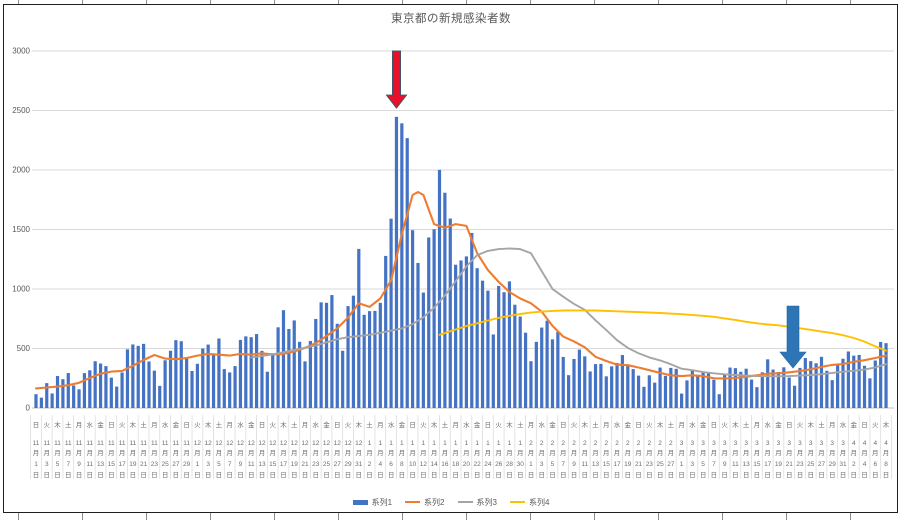 The width and height of the screenshot is (902, 520). I want to click on legend-item-2: 系列2, so click(425, 502).